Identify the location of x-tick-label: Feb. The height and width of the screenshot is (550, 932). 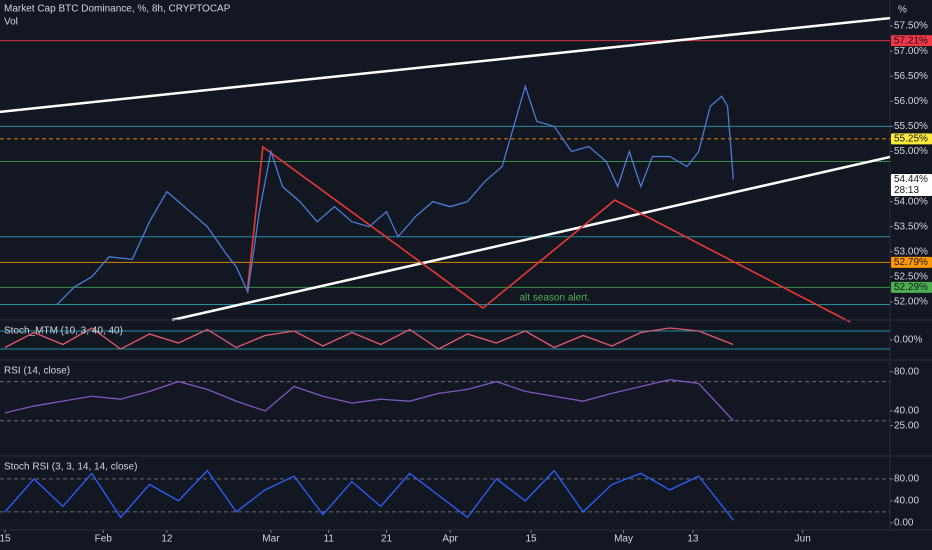
(104, 539).